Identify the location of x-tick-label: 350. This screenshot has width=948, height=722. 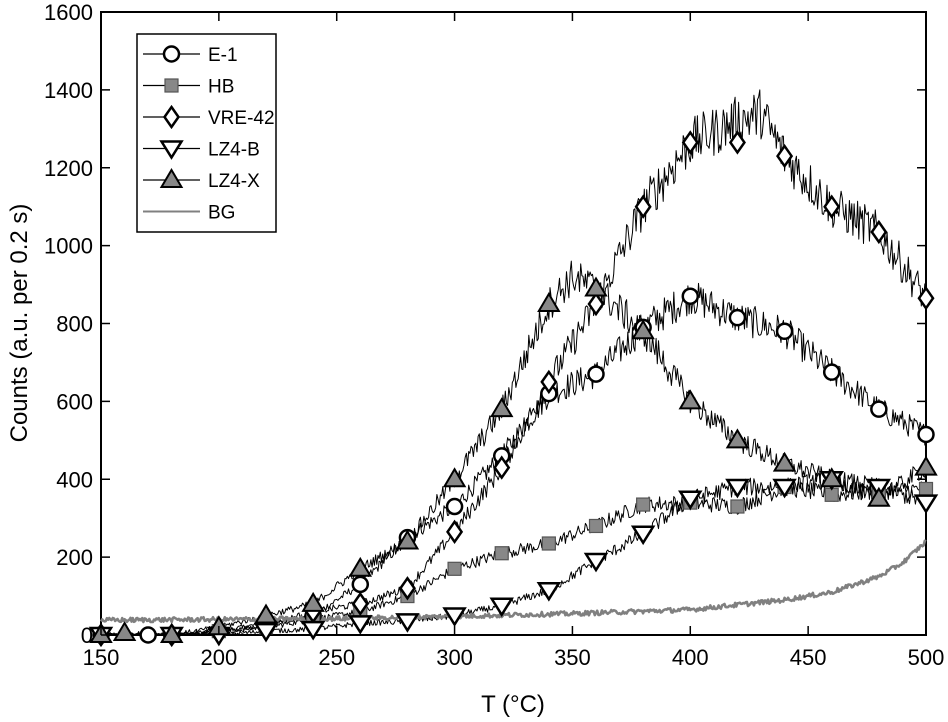
(572, 657).